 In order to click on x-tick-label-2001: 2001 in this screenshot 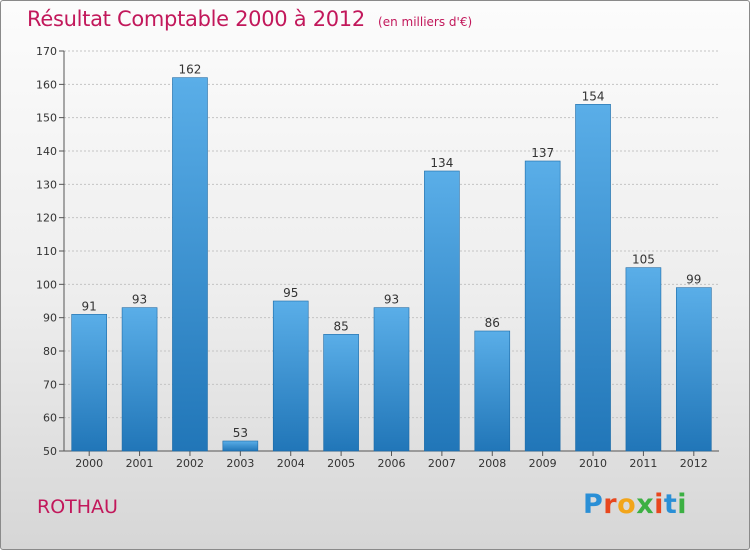, I will do `click(140, 463)`.